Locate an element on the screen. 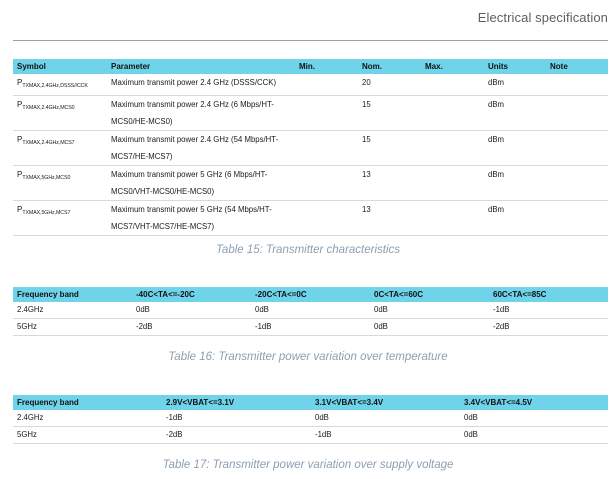  header-divider is located at coordinates (310, 40).